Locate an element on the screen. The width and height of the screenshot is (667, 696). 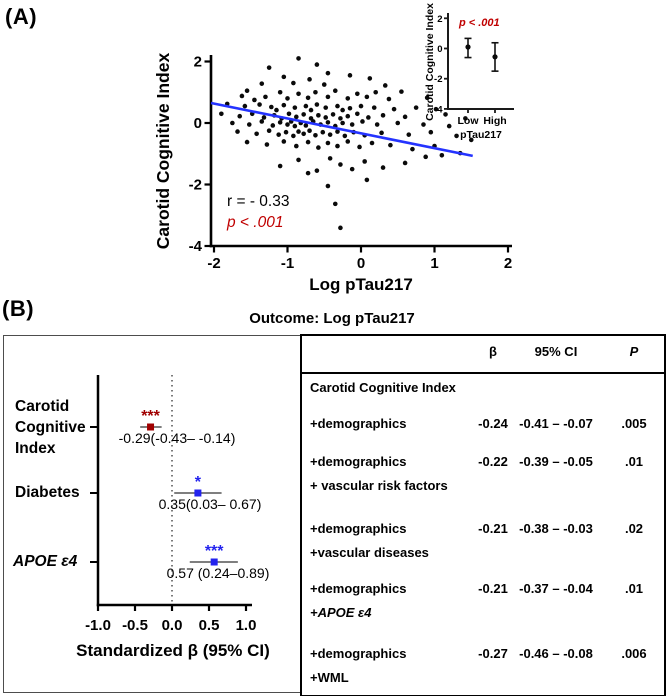
x-tick-label: -1 is located at coordinates (287, 263).